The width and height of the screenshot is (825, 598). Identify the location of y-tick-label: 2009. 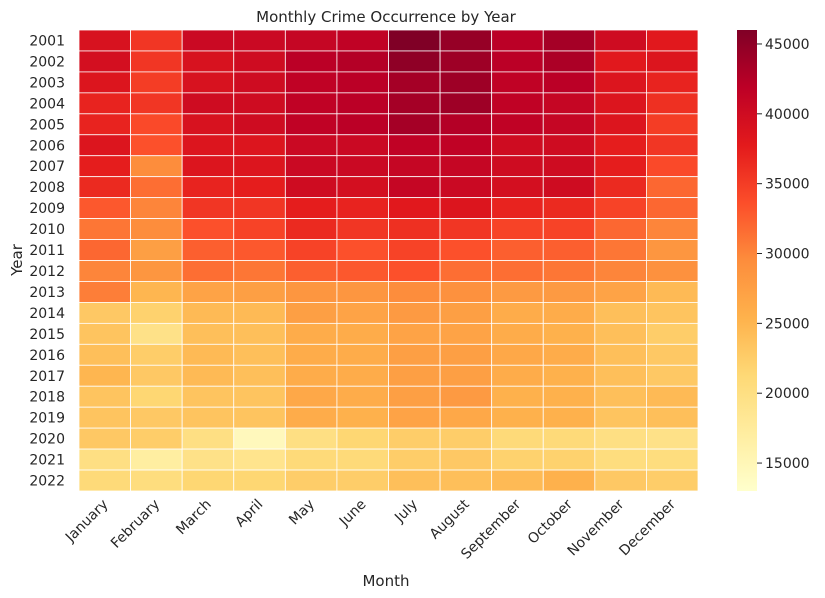
(47, 209).